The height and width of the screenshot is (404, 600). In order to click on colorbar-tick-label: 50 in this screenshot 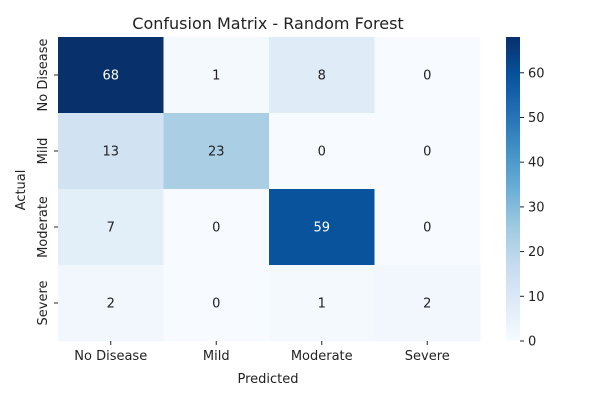, I will do `click(536, 118)`.